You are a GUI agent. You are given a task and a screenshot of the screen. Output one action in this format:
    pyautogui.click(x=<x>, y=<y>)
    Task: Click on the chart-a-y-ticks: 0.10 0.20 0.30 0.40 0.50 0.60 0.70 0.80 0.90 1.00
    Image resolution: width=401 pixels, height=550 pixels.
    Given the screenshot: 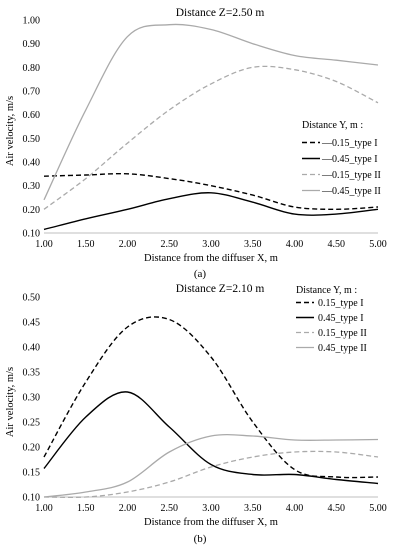 What is the action you would take?
    pyautogui.click(x=32, y=128)
    